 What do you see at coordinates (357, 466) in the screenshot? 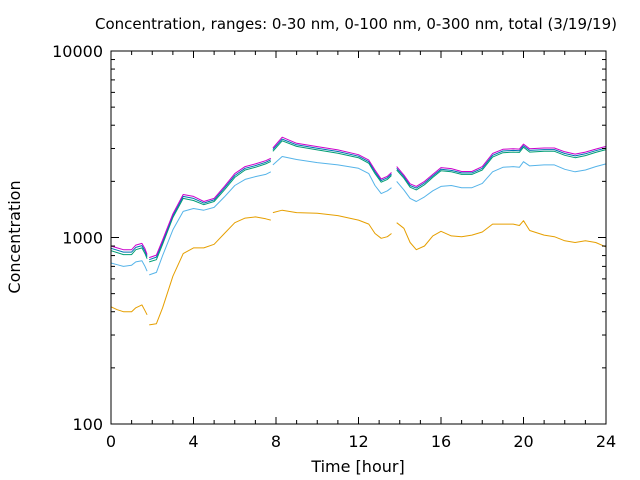
I see `x-axis-label: Time [hour]` at bounding box center [357, 466].